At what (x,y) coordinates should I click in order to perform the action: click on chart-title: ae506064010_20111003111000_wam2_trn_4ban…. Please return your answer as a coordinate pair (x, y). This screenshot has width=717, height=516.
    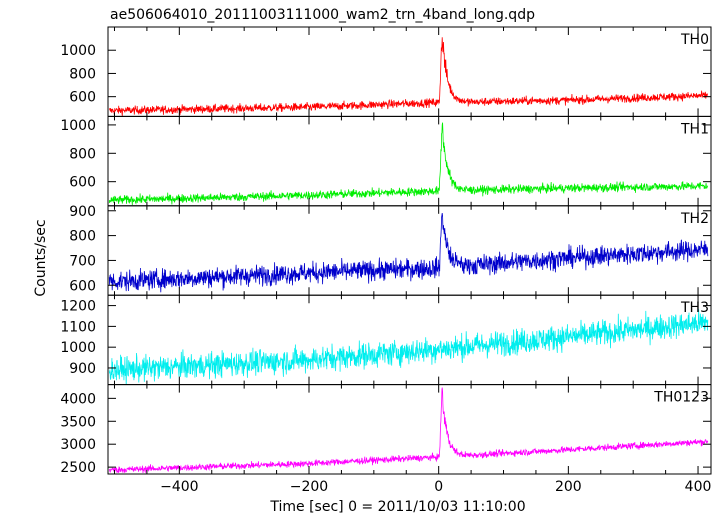
    Looking at the image, I should click on (322, 15).